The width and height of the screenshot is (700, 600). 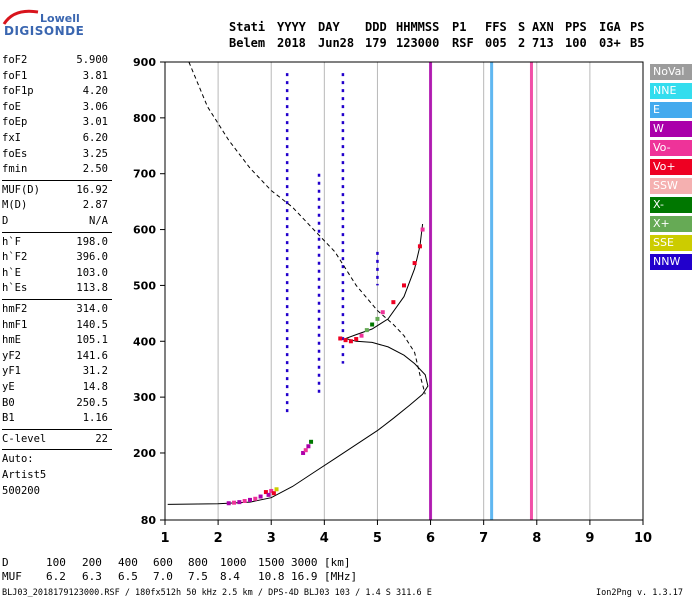 I want to click on digisonde-logo: Lowell DIGISONDE, so click(x=57, y=26).